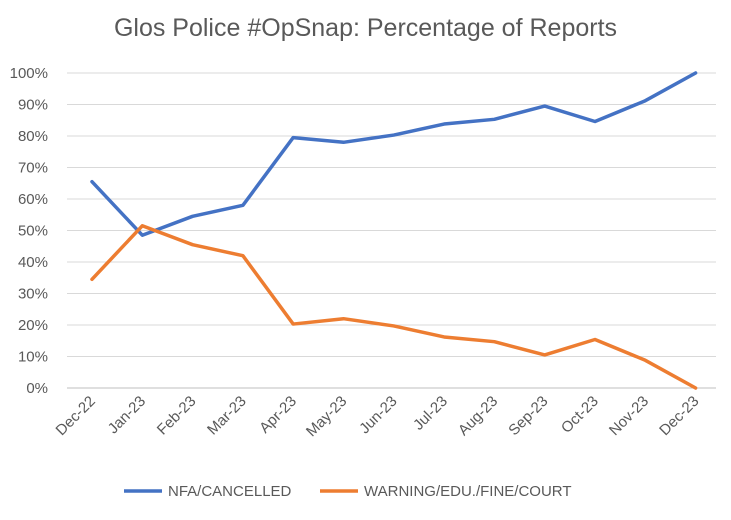 This screenshot has width=731, height=520. Describe the element at coordinates (679, 416) in the screenshot. I see `x-tick-label: Dec-23` at that location.